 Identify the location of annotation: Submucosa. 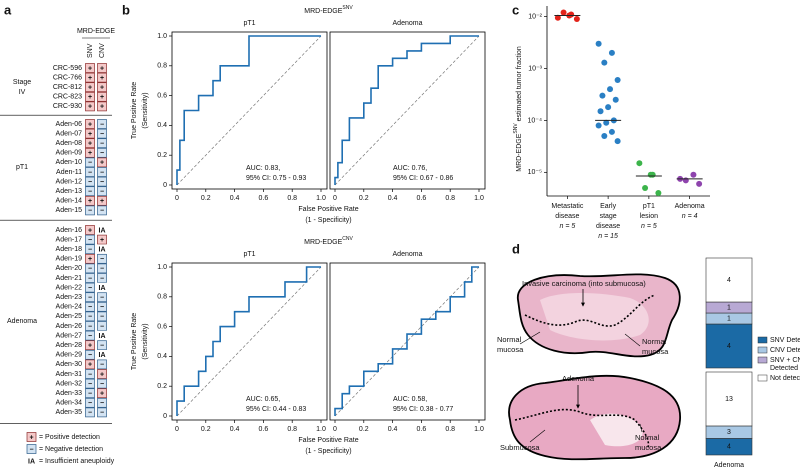
(520, 447).